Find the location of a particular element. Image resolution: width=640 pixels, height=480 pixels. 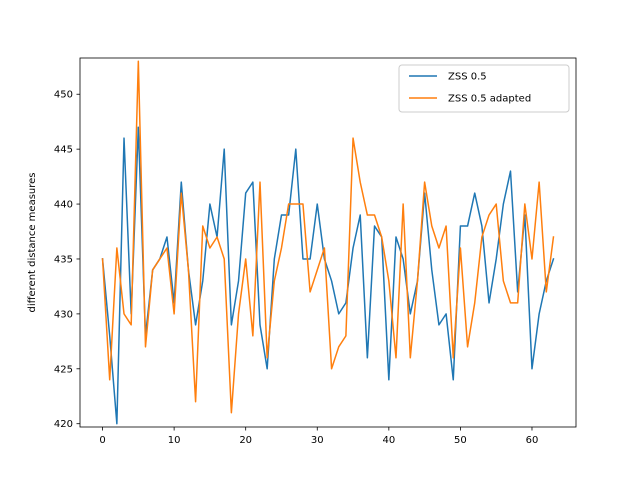

x-tick-label: 0 is located at coordinates (102, 440).